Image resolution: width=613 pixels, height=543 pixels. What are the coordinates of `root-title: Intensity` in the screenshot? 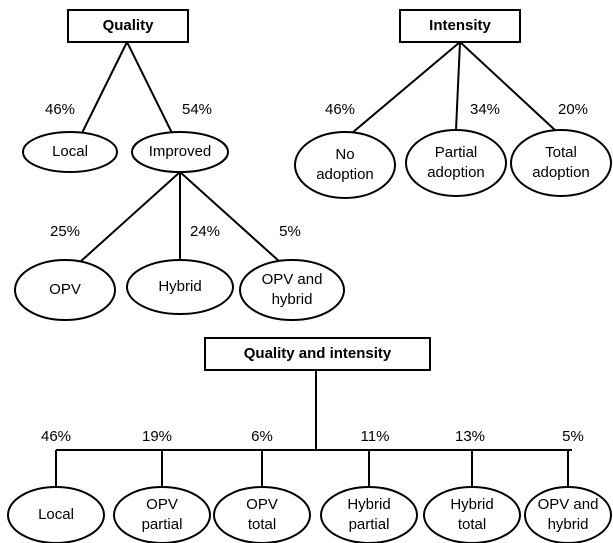 It's located at (460, 25).